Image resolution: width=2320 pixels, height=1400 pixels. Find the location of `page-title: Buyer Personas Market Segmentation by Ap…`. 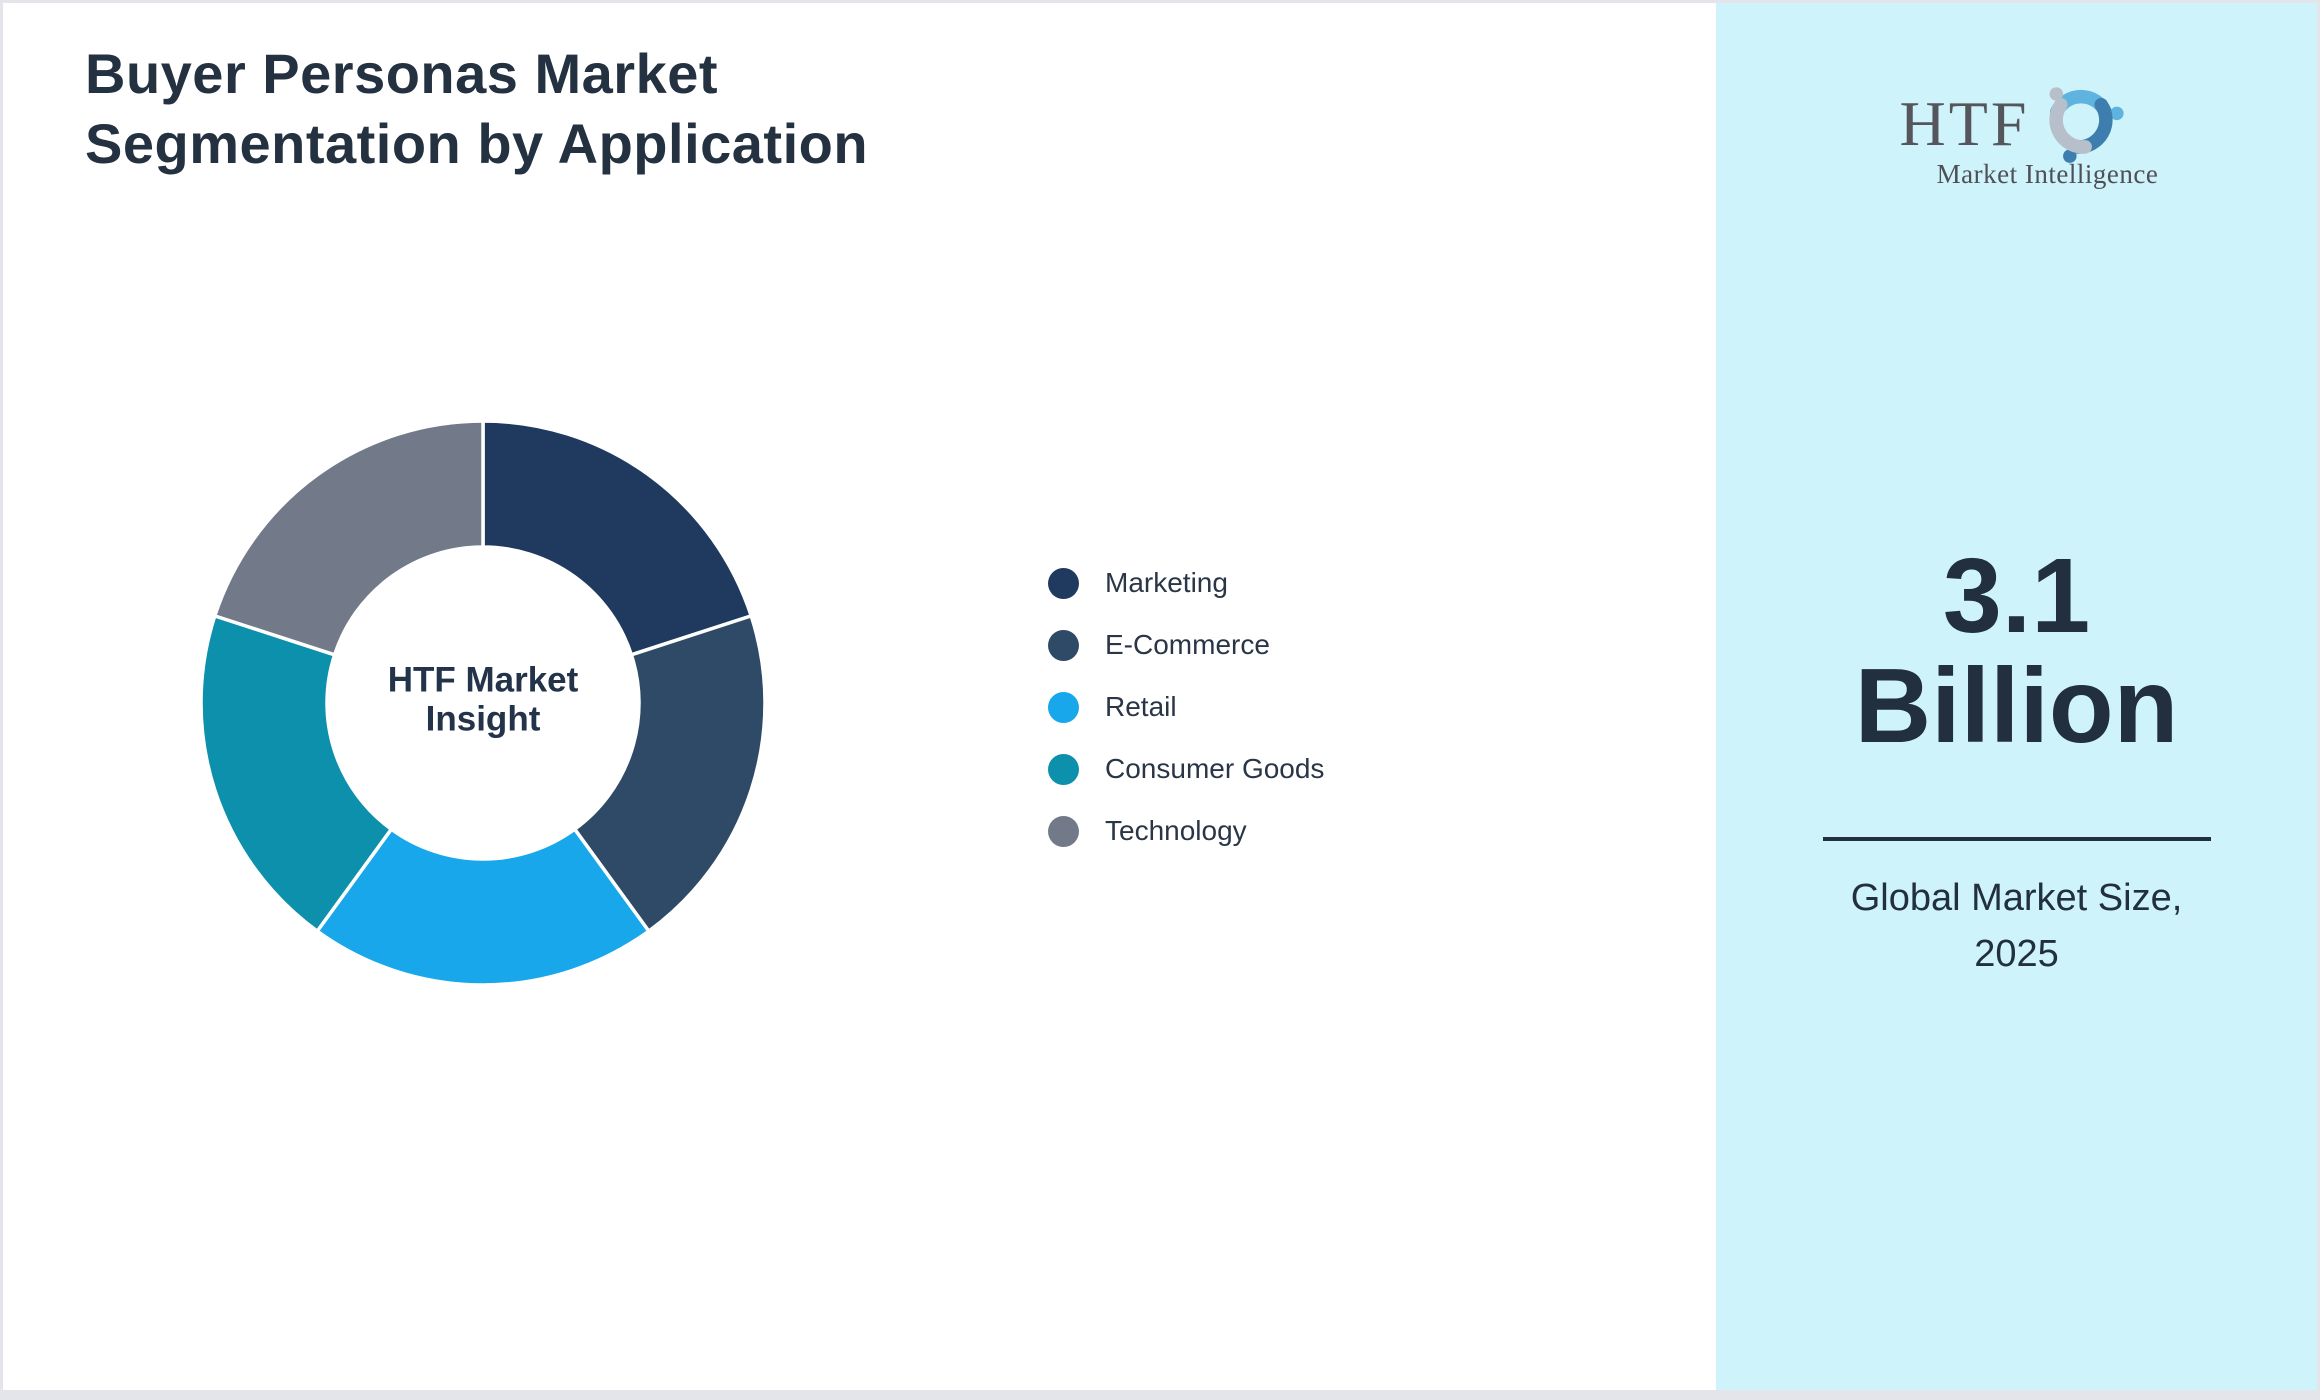

page-title: Buyer Personas Market Segmentation by Ap… is located at coordinates (477, 108).